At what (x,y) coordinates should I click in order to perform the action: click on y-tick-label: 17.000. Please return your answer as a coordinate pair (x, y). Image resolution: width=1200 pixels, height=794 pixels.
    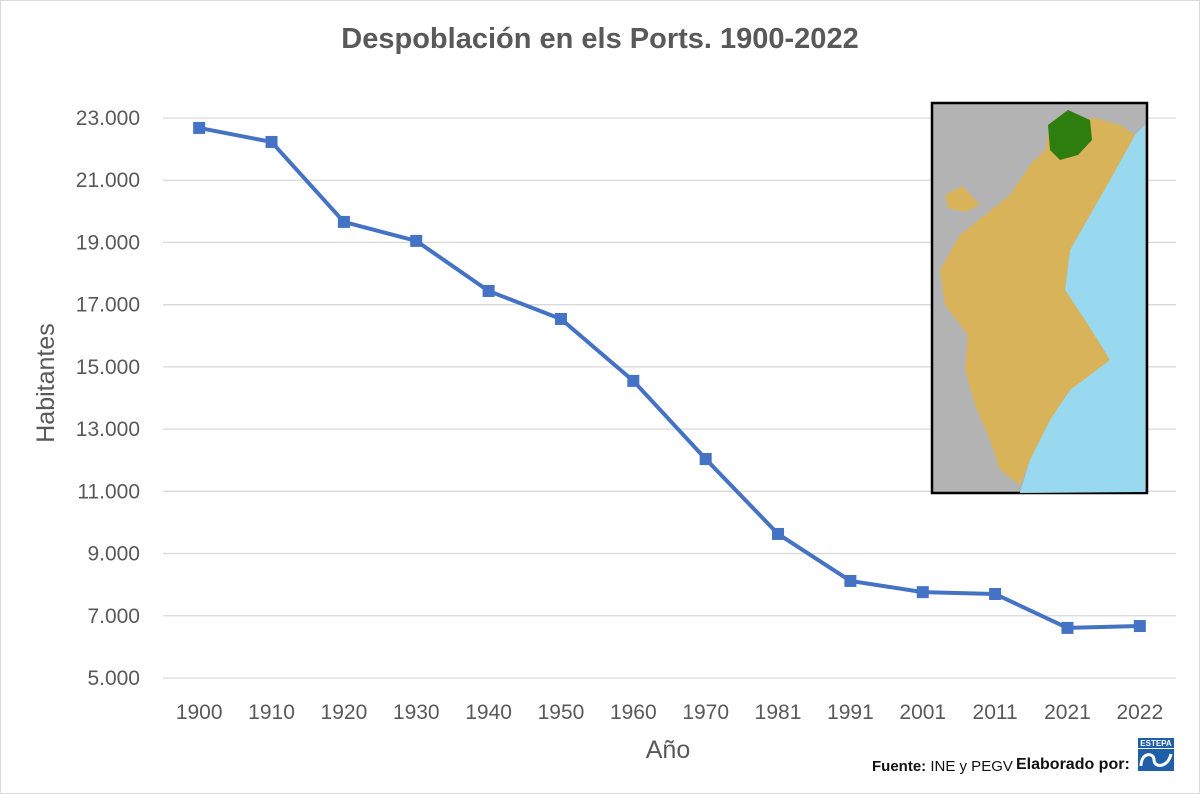
    Looking at the image, I should click on (108, 305).